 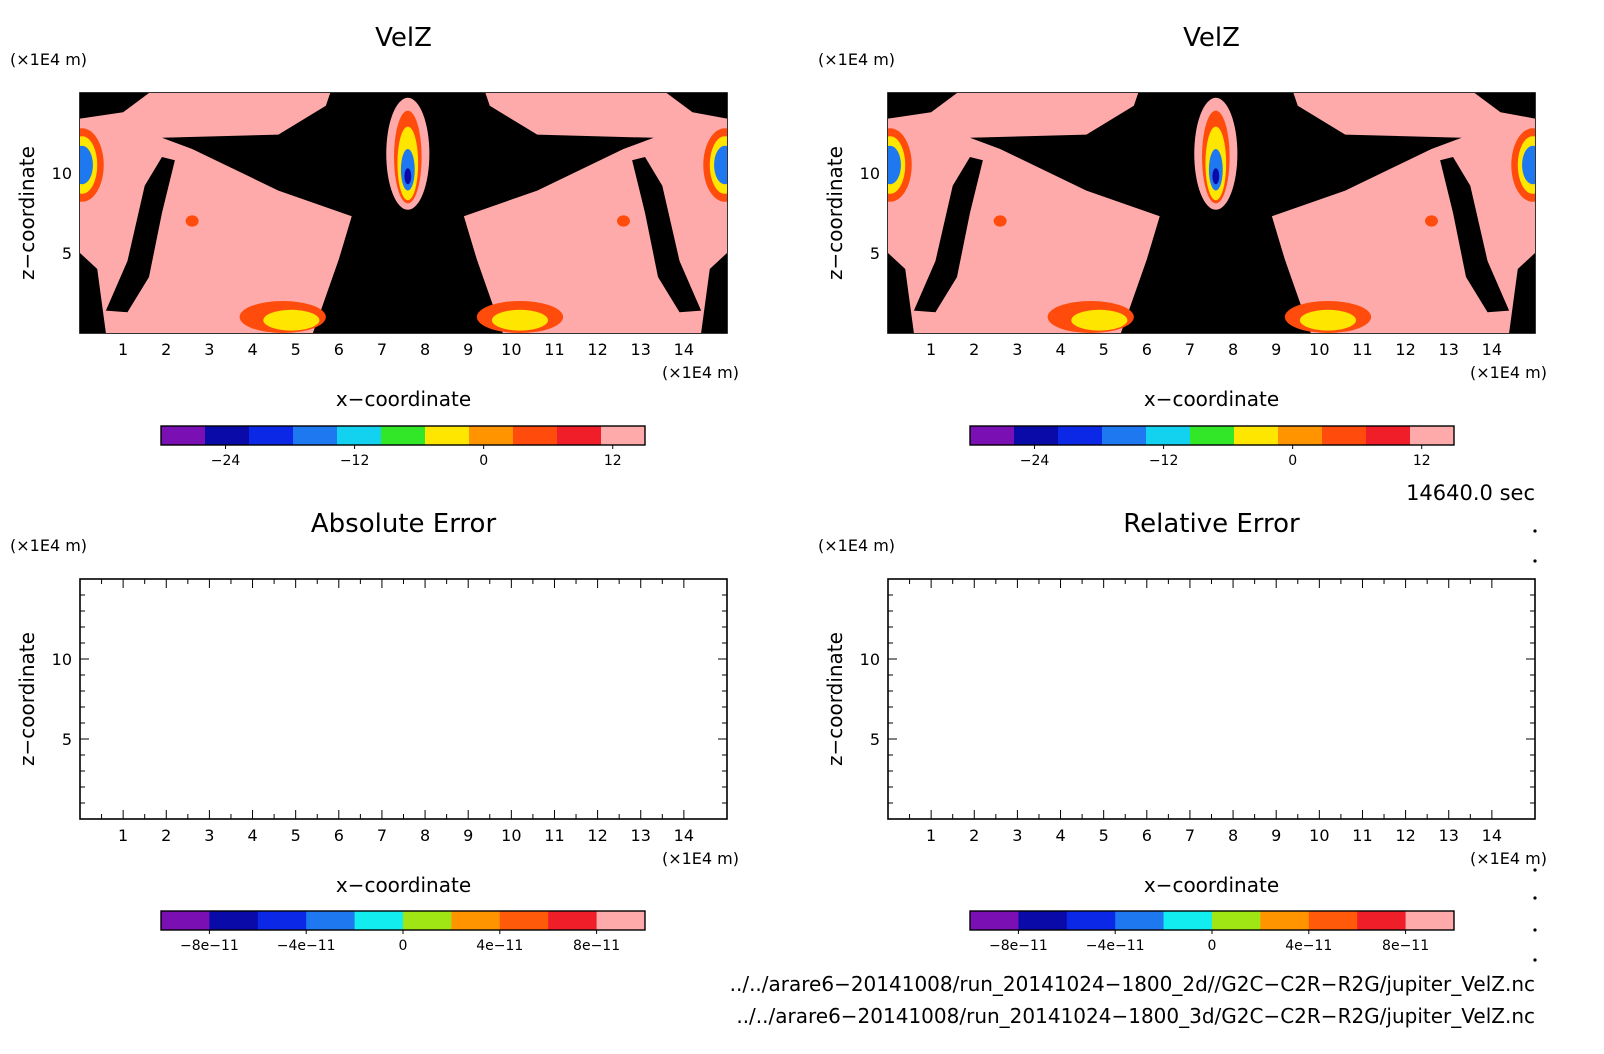 What do you see at coordinates (1211, 699) in the screenshot?
I see `plot-frame` at bounding box center [1211, 699].